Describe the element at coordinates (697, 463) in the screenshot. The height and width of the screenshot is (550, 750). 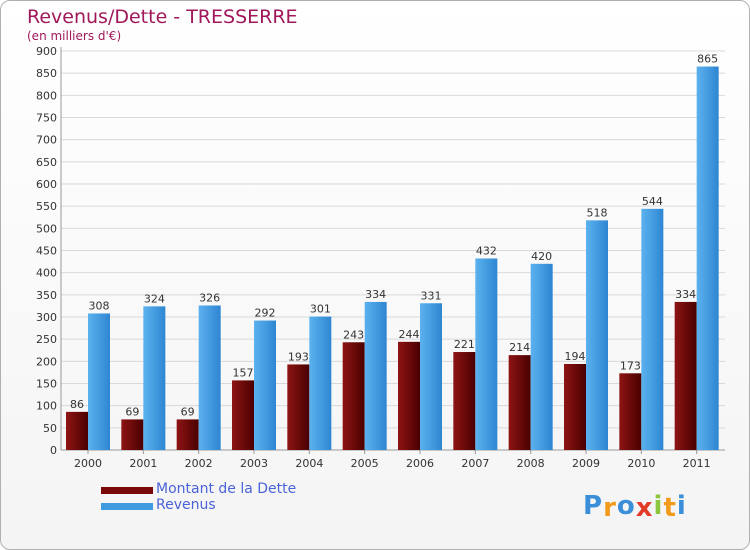
I see `x-tick-label: 2011` at that location.